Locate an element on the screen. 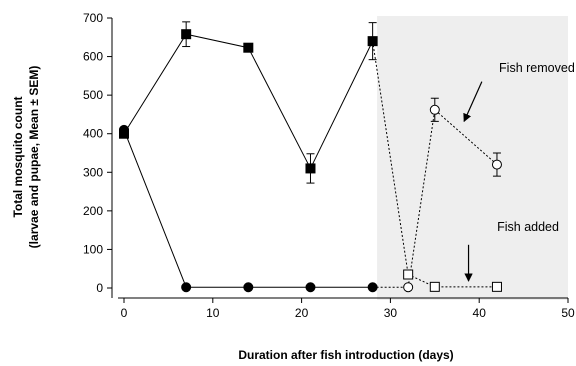  x-tick-label: 20 is located at coordinates (302, 313).